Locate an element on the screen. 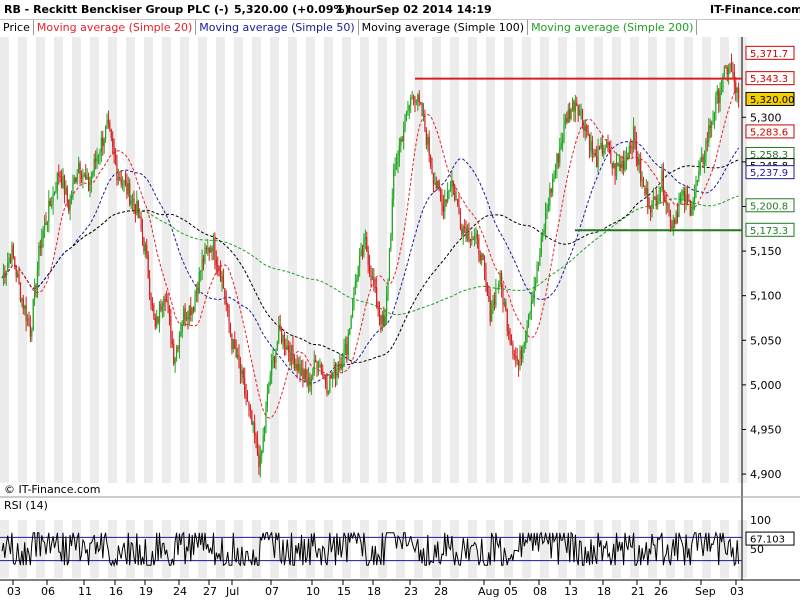 The image size is (800, 600). rsi-value-box is located at coordinates (770, 538).